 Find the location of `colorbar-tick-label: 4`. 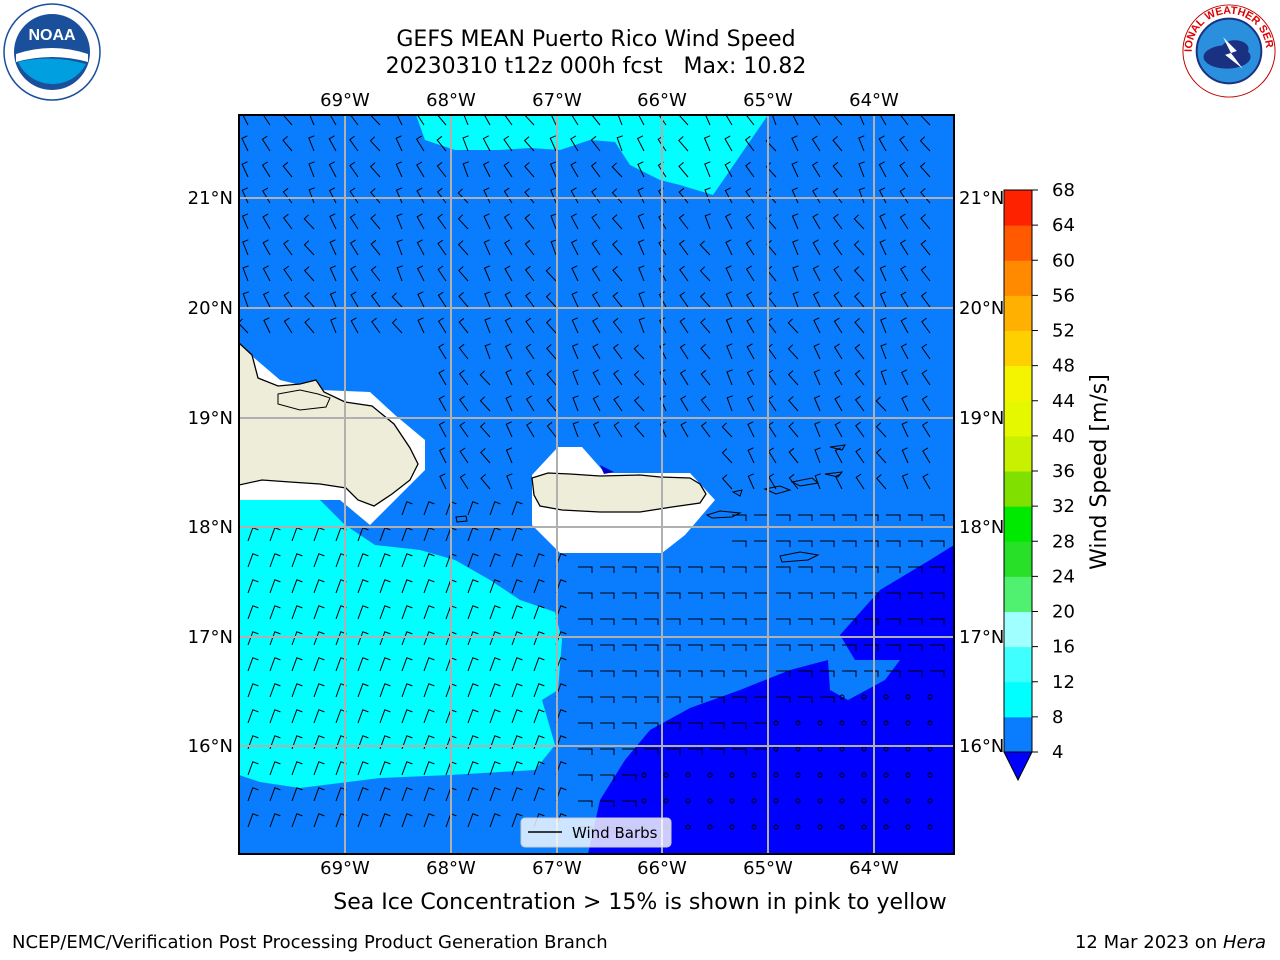

colorbar-tick-label: 4 is located at coordinates (1057, 752).